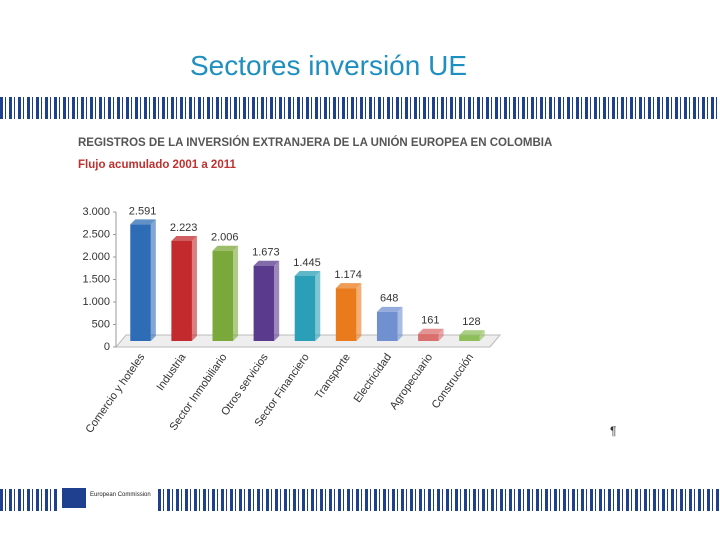  I want to click on logo-text: European Commission, so click(120, 495).